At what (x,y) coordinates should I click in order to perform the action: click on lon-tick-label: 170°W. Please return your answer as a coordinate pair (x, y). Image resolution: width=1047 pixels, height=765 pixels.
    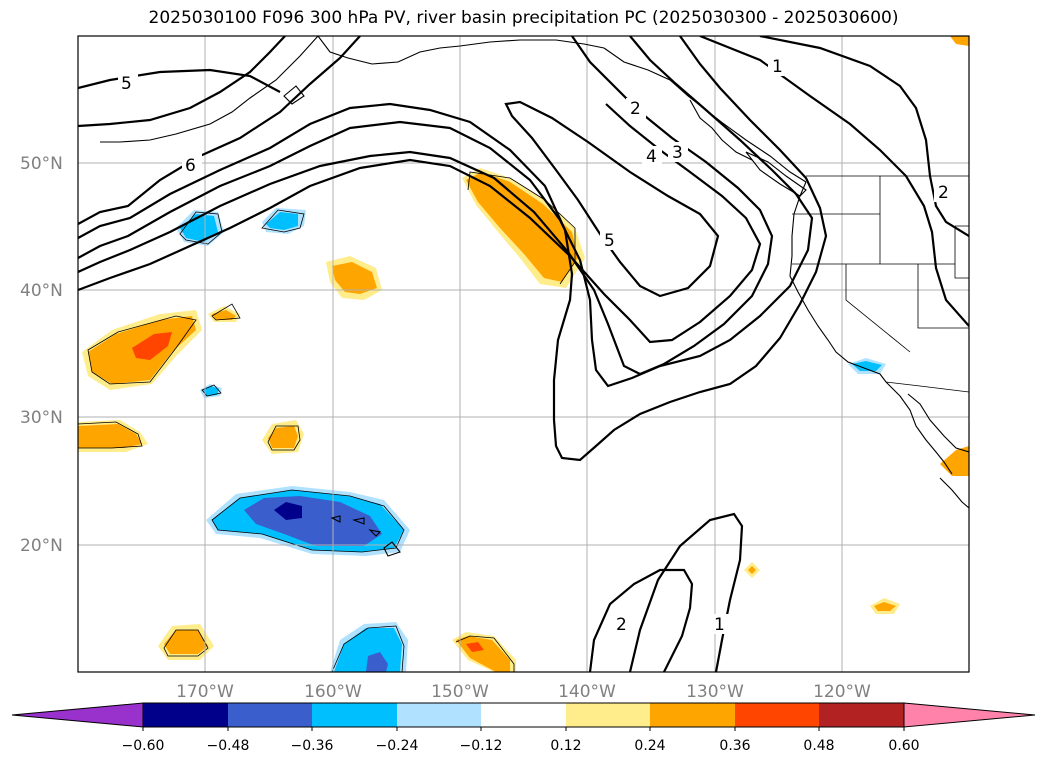
    Looking at the image, I should click on (205, 692).